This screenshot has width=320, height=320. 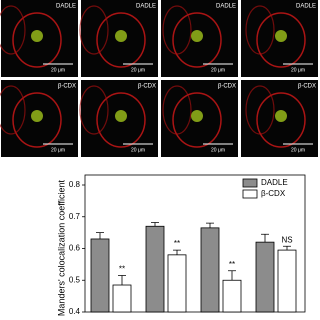 What do you see at coordinates (75, 311) in the screenshot?
I see `y-tick-label: 0.4` at bounding box center [75, 311].